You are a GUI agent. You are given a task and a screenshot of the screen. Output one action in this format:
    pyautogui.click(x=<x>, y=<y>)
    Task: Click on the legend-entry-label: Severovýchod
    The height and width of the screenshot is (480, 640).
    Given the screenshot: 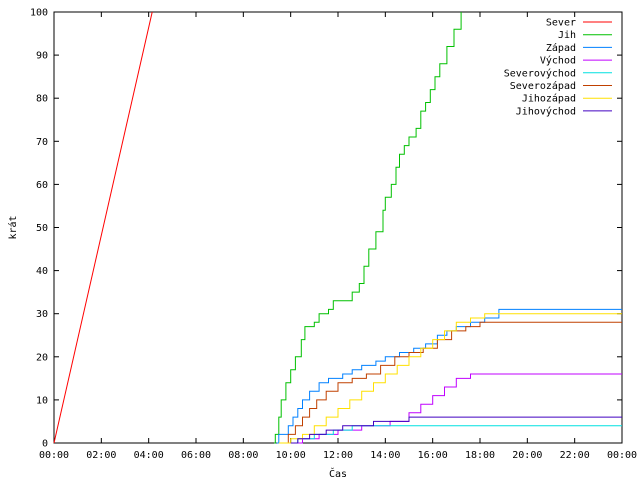 What is the action you would take?
    pyautogui.click(x=540, y=73)
    